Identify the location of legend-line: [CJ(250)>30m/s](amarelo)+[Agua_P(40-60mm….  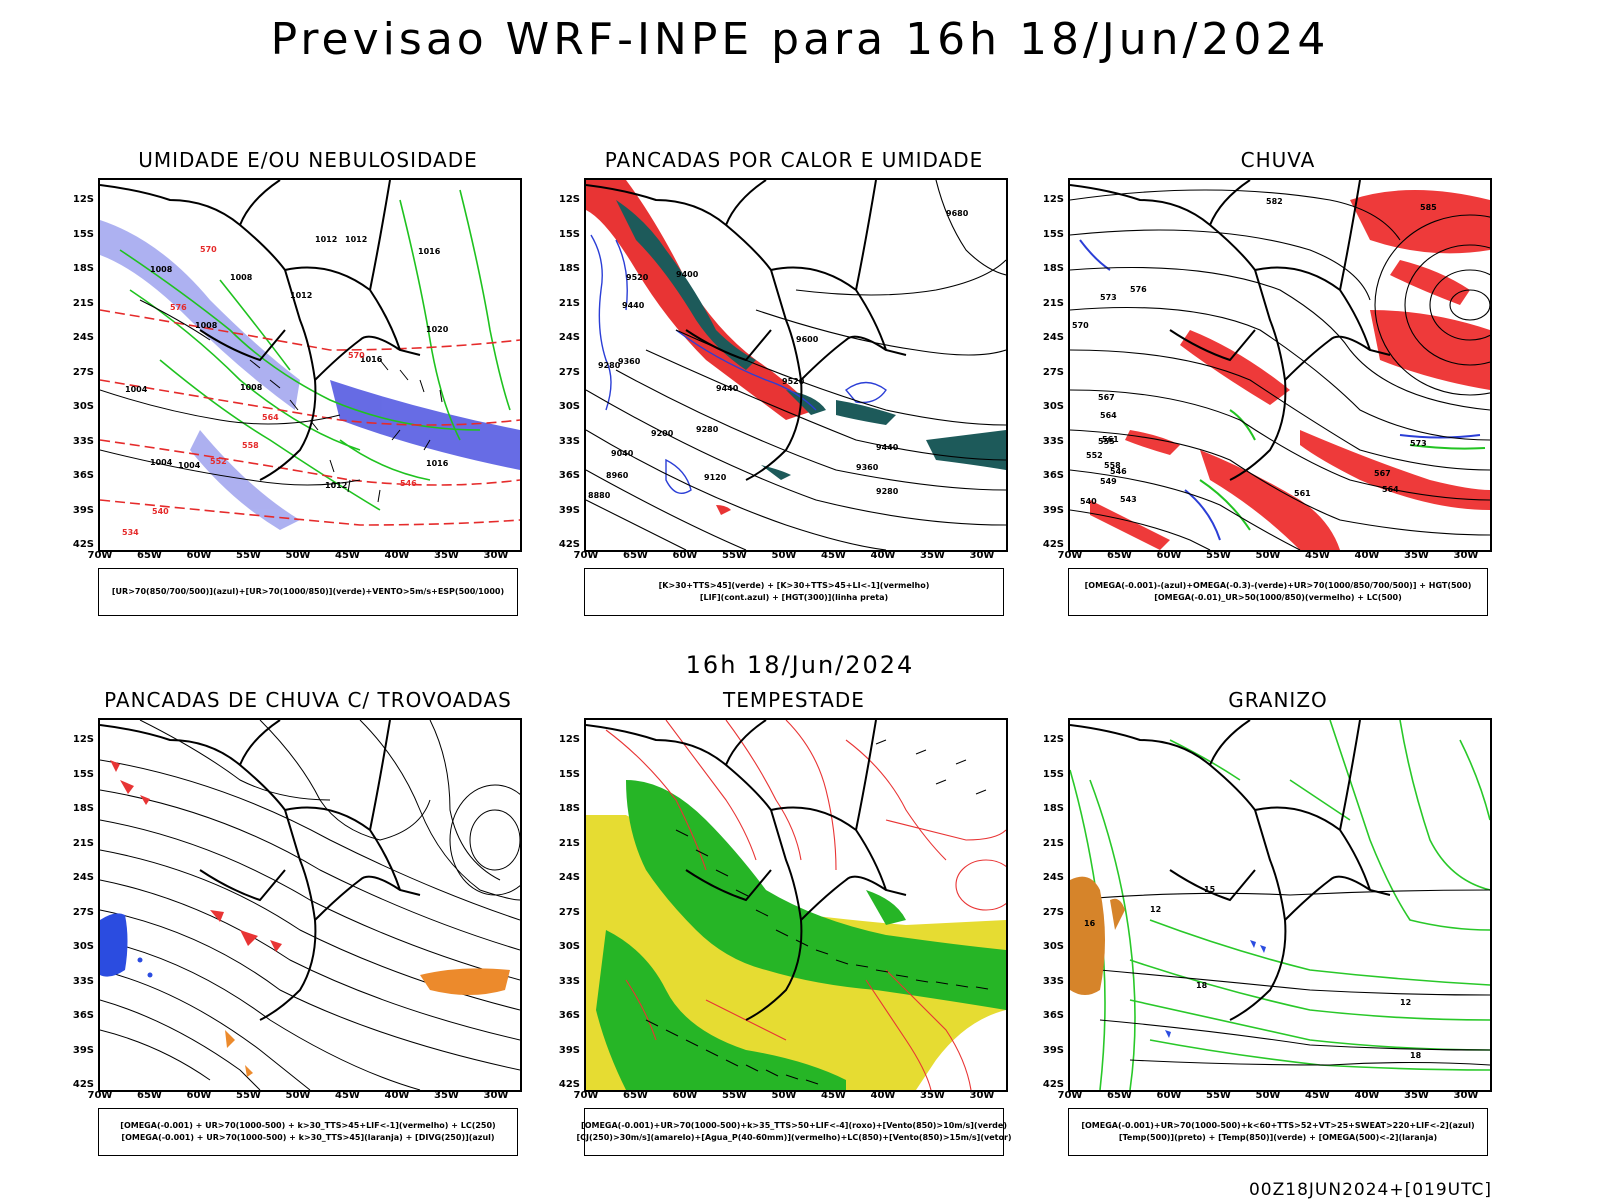
(794, 1137).